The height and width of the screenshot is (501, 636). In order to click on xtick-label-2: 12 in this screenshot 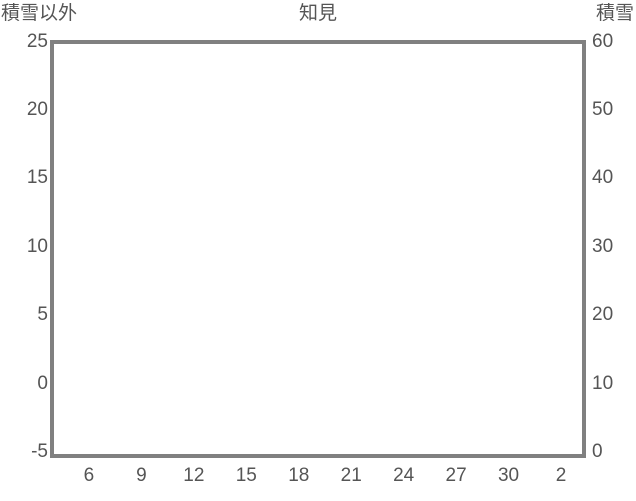, I will do `click(194, 475)`.